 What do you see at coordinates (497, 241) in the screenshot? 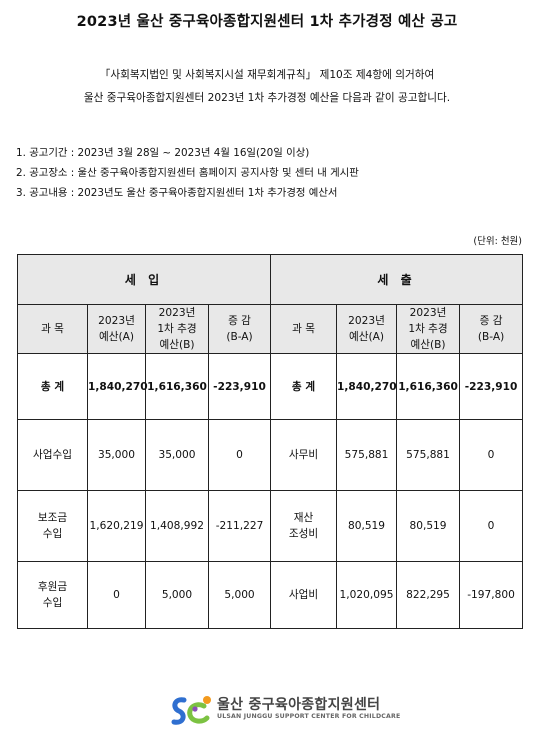
I see `unit-label: (단위: 천원)` at bounding box center [497, 241].